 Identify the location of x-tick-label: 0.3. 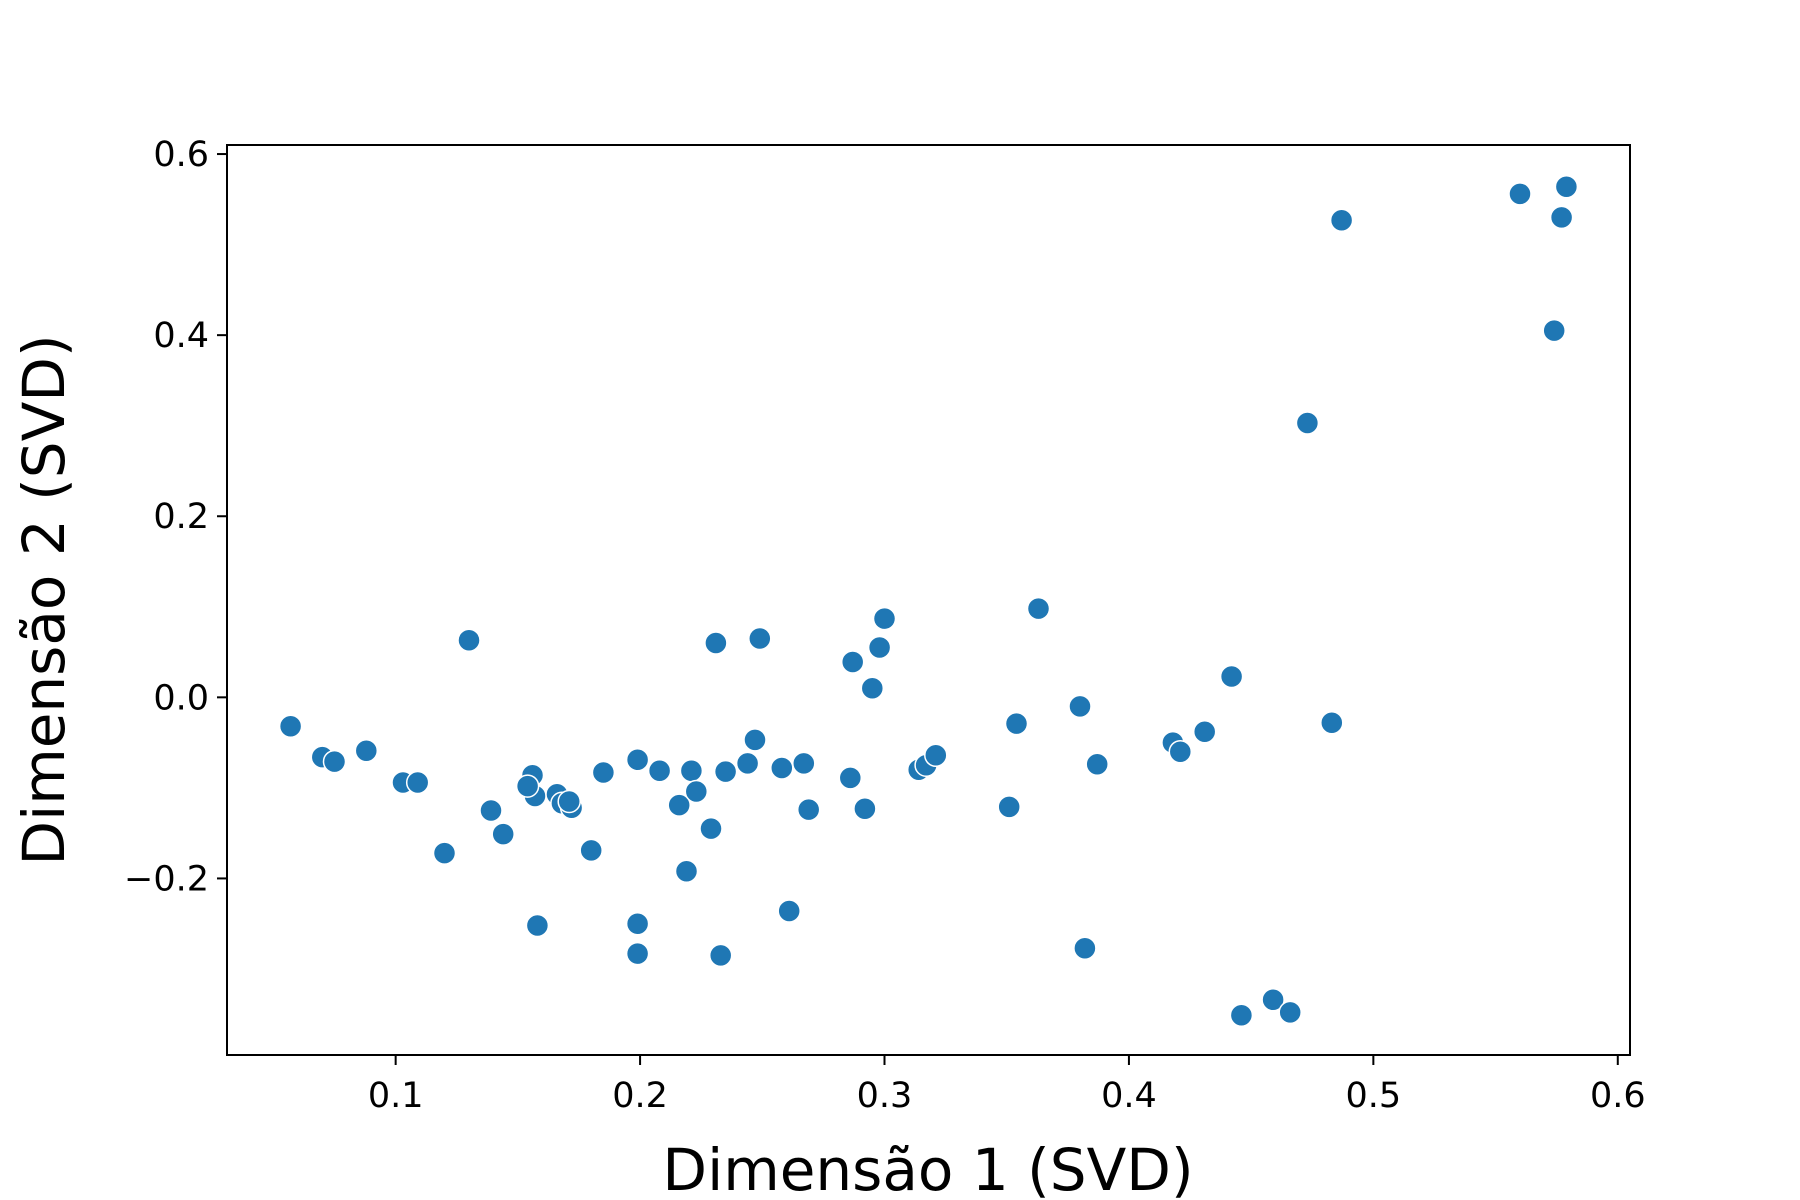
(885, 1096).